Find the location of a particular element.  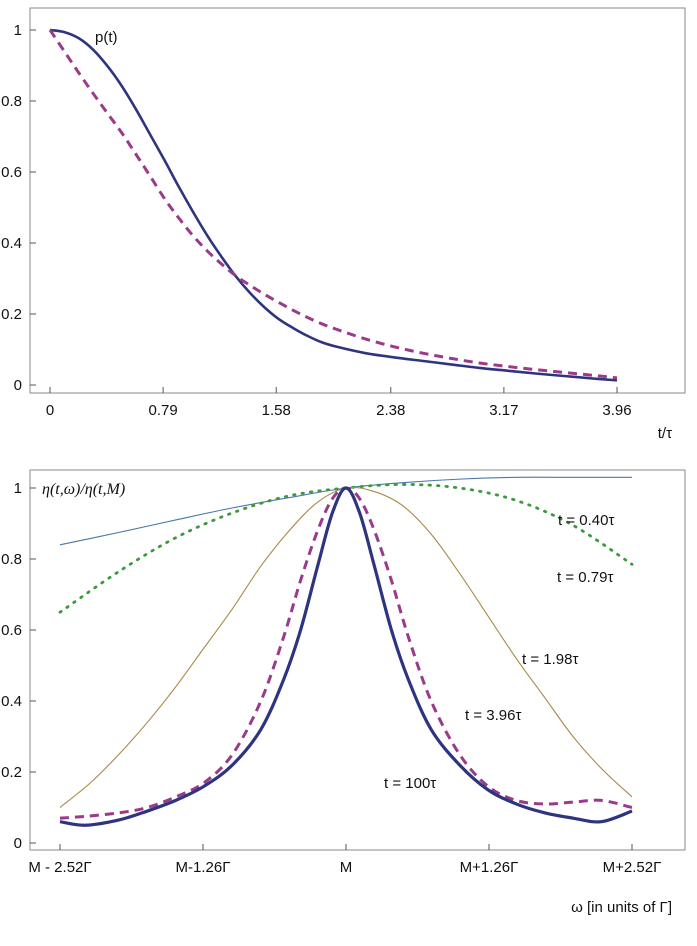

top-ytick-label: 0.6 is located at coordinates (11, 172).